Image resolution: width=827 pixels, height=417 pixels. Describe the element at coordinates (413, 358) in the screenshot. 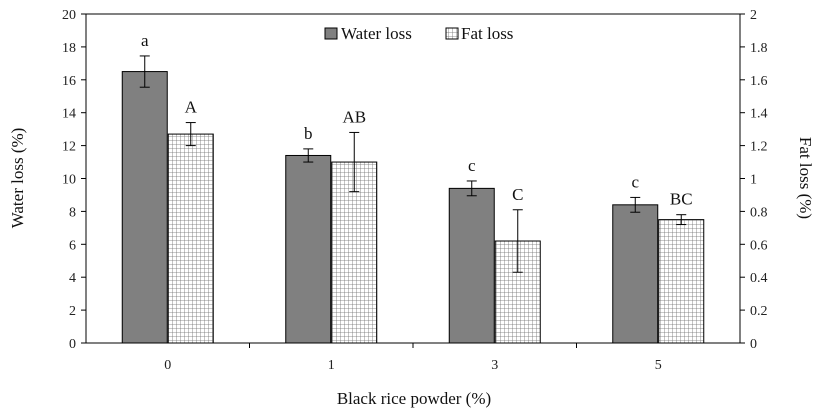

I see `x-axis: 0 1 3 5` at that location.